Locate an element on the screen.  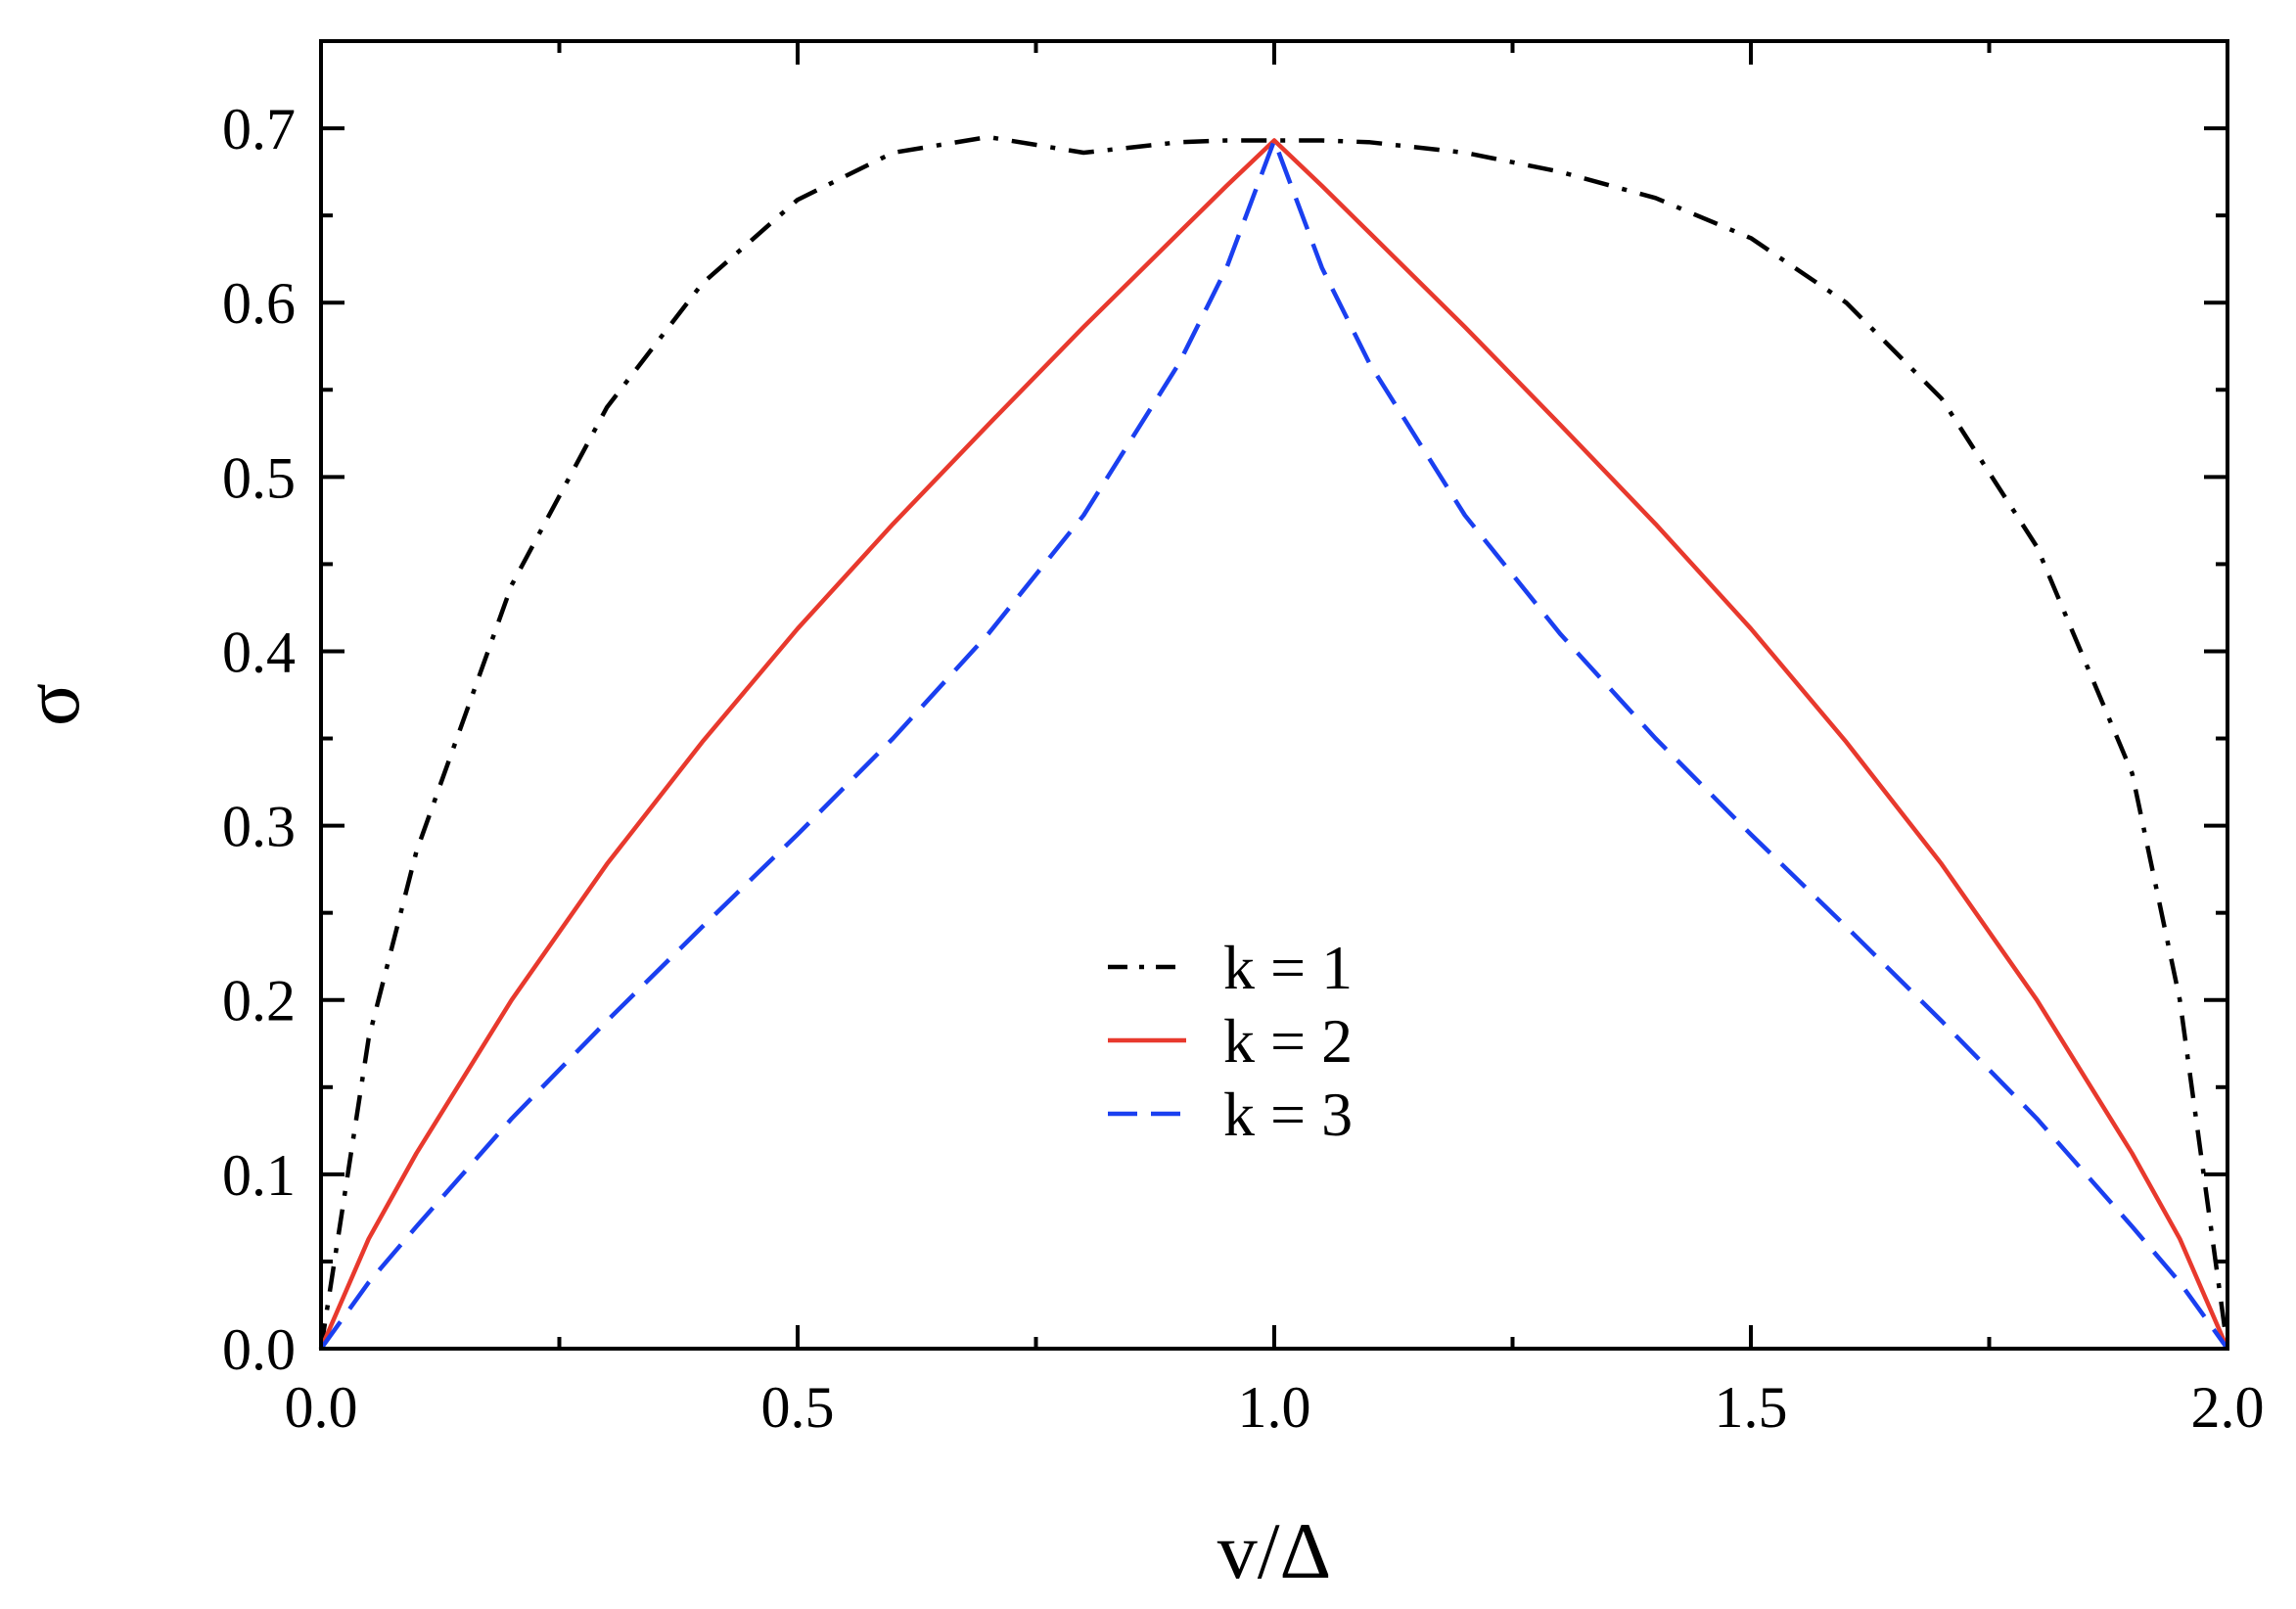
y-tick-labels: 0.0 0.1 0.2 0.3 0.4 0.5 0.6 0.7 is located at coordinates (259, 740).